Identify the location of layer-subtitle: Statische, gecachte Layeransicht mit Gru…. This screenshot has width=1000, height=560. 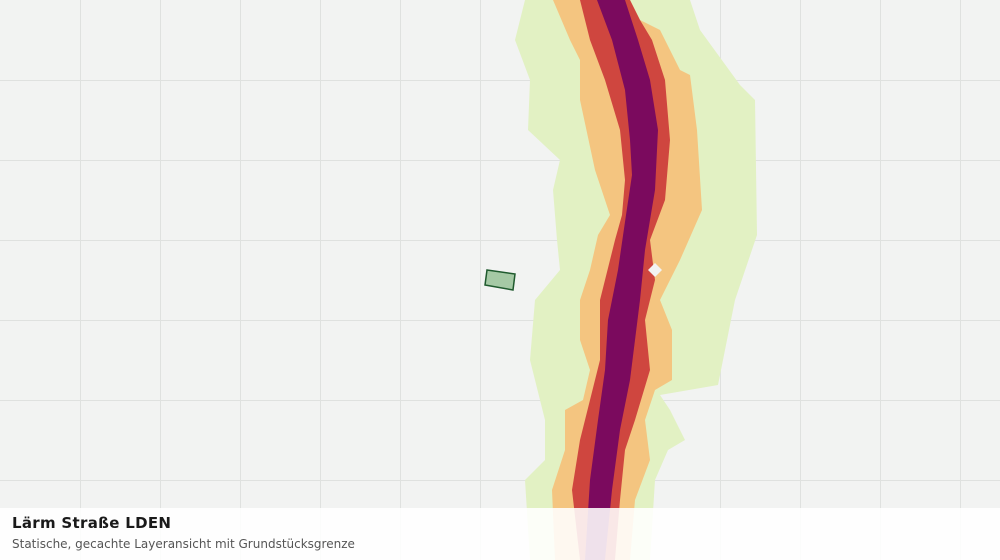
(183, 544).